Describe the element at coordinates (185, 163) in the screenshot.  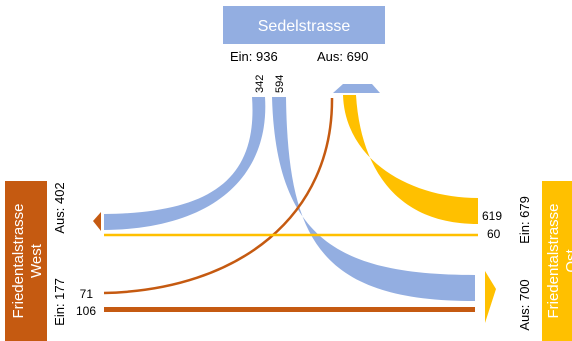
I see `flow-north-to-west` at that location.